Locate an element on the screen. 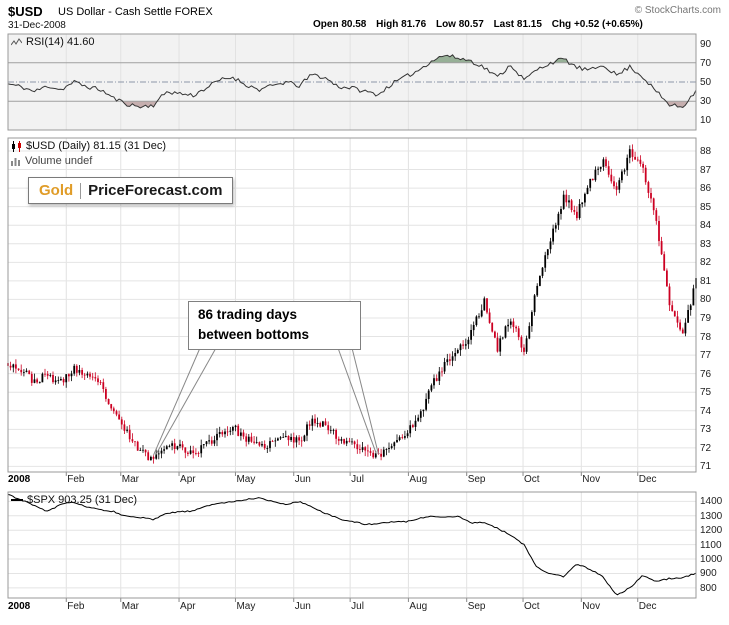 The height and width of the screenshot is (625, 729). annotation-line1: 86 trading days is located at coordinates (248, 314).